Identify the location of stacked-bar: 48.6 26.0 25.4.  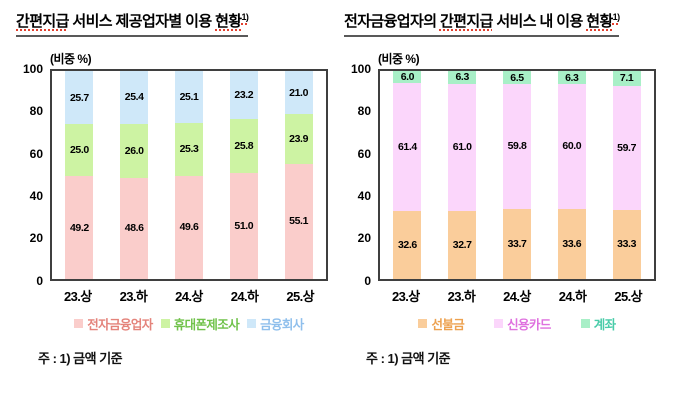
(134, 174).